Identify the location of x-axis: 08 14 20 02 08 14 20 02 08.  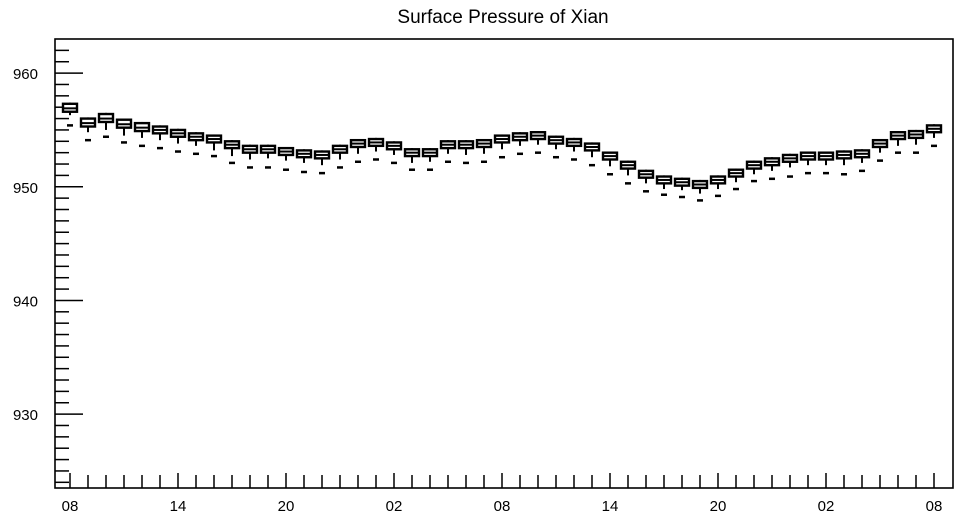
(502, 494).